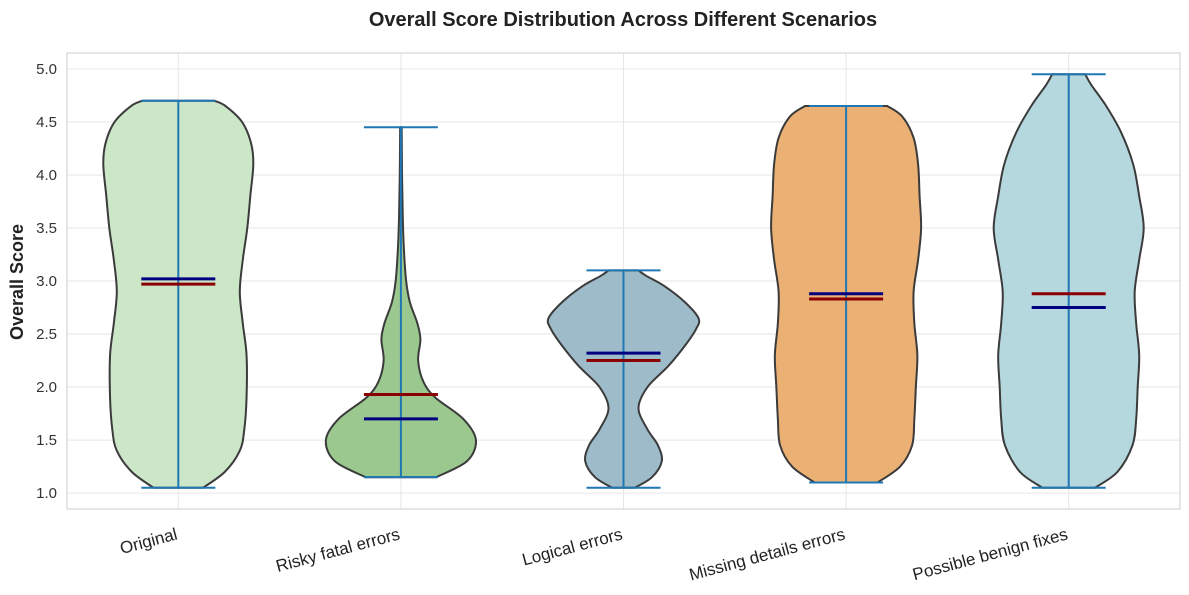  Describe the element at coordinates (767, 555) in the screenshot. I see `x-tick-label: Missing details errors` at that location.